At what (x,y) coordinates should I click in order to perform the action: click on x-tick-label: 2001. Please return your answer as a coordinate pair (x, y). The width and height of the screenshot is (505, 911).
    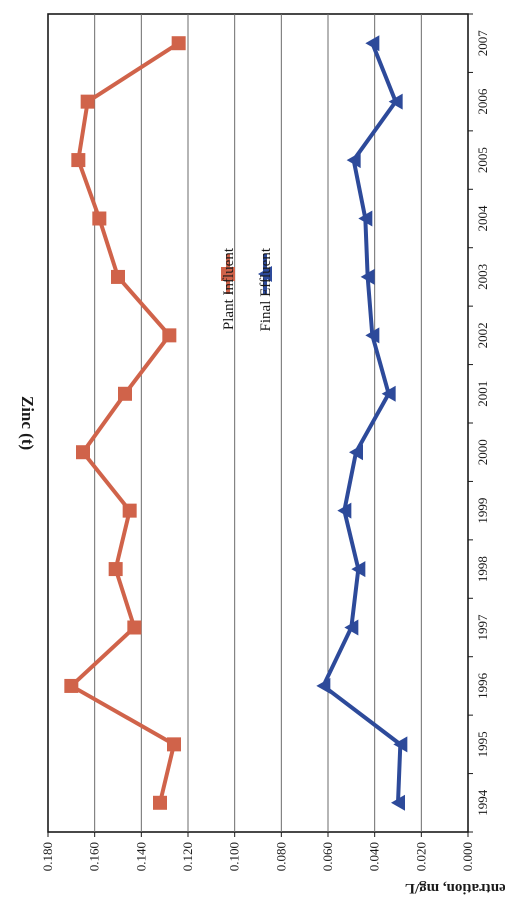
    Looking at the image, I should click on (482, 394).